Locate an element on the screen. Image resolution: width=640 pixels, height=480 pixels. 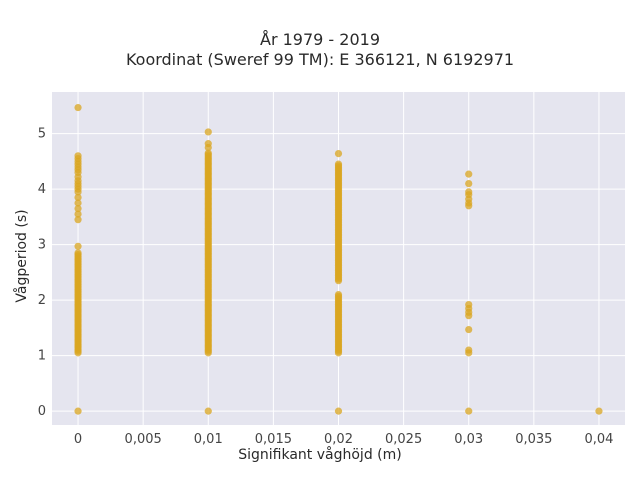
x-tick-label: 0,01 is located at coordinates (208, 439).